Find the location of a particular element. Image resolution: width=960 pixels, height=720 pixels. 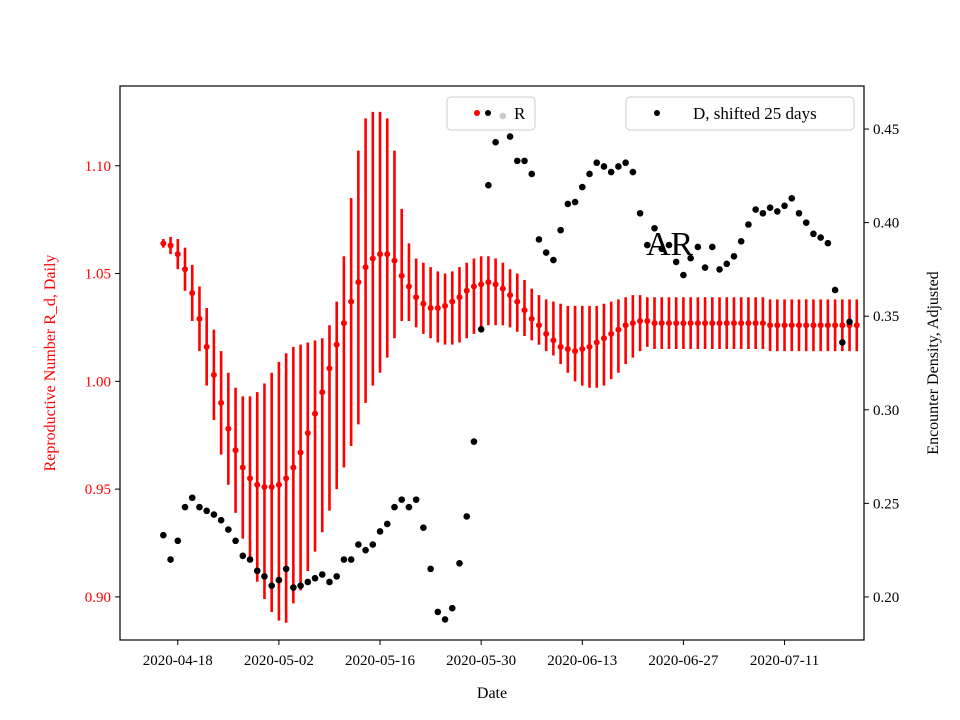

y-right-tick-label: 0.30 is located at coordinates (886, 411).